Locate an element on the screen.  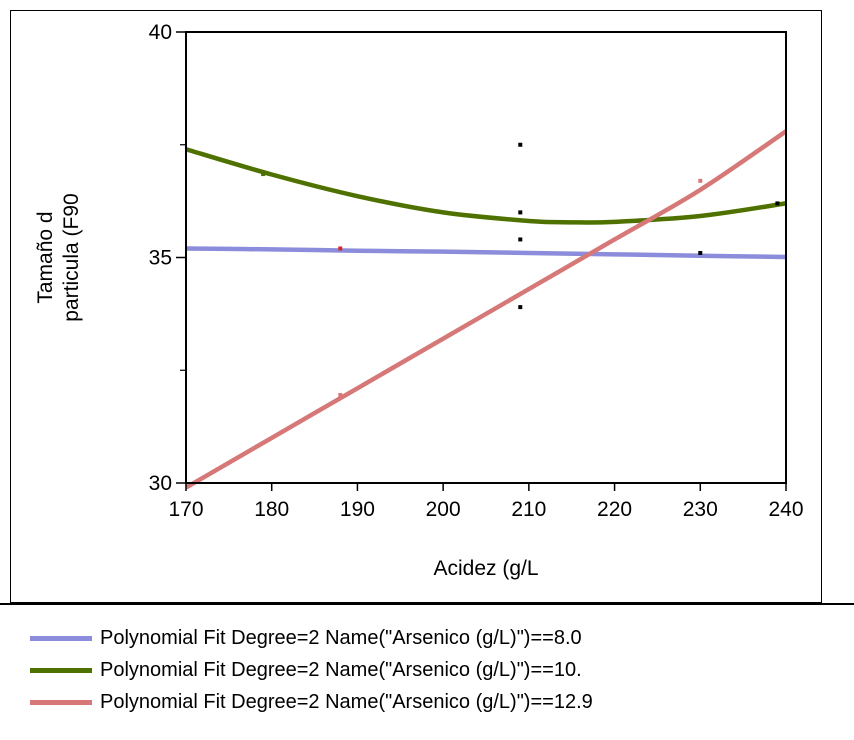
y-tick-label: 35 is located at coordinates (160, 258).